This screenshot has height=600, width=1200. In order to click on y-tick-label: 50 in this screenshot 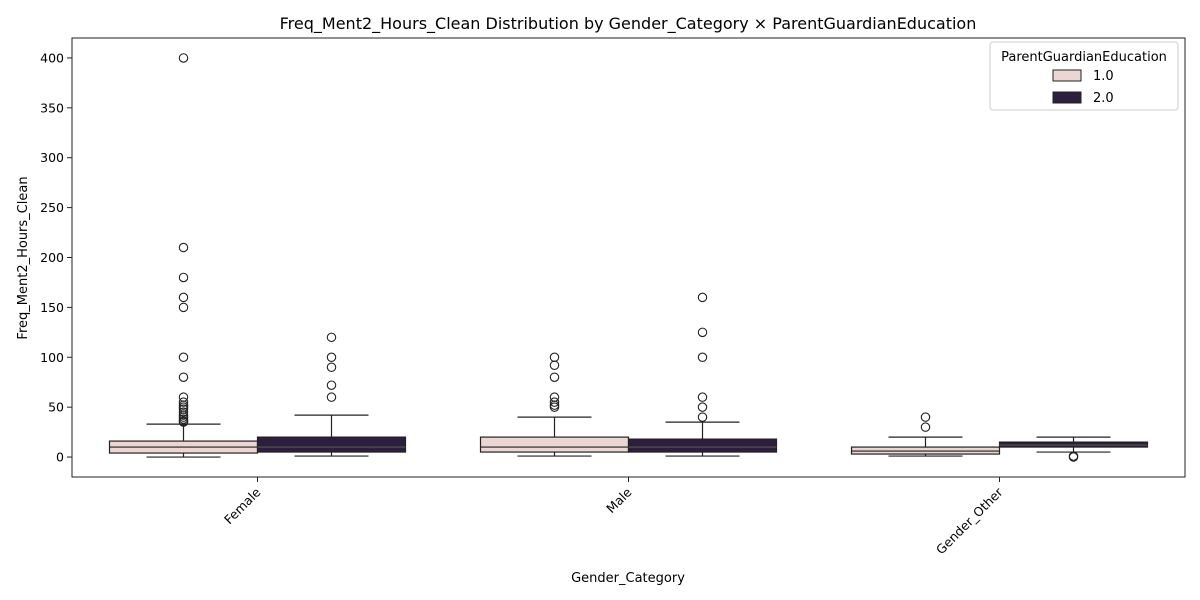, I will do `click(56, 407)`.